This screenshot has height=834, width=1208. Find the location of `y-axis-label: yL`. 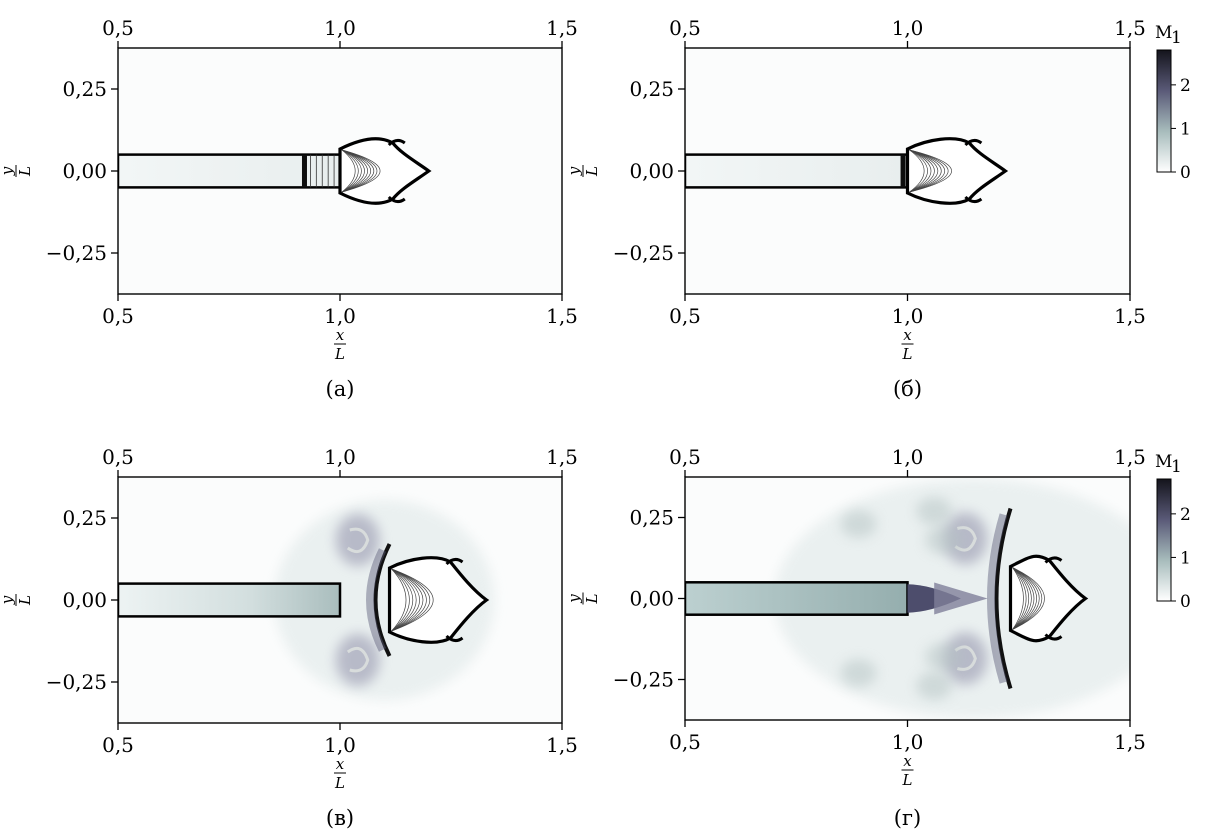

y-axis-label: yL is located at coordinates (17, 171).